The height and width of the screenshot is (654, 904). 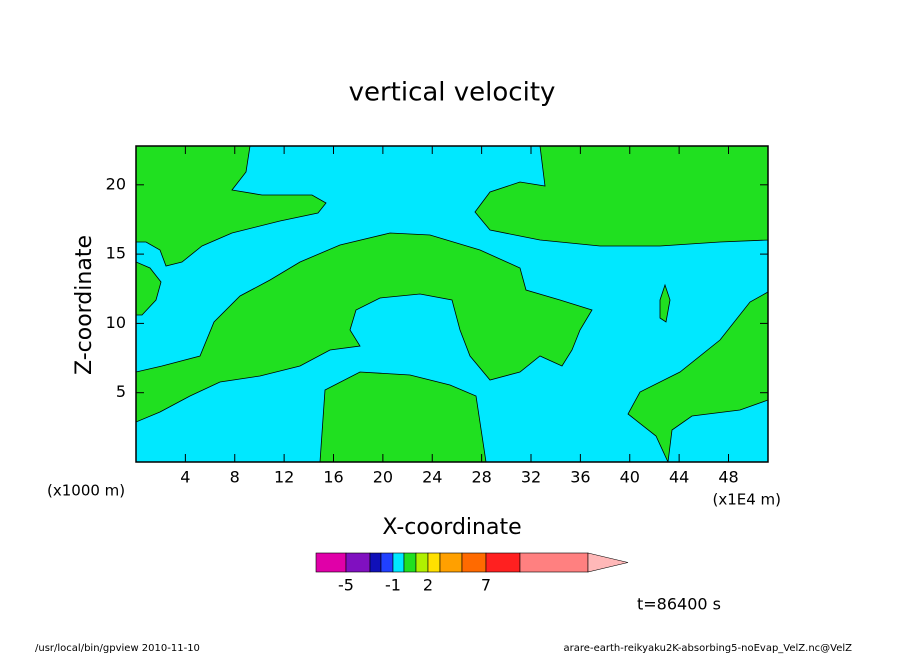 I want to click on y-tick-label: 10, so click(x=116, y=322).